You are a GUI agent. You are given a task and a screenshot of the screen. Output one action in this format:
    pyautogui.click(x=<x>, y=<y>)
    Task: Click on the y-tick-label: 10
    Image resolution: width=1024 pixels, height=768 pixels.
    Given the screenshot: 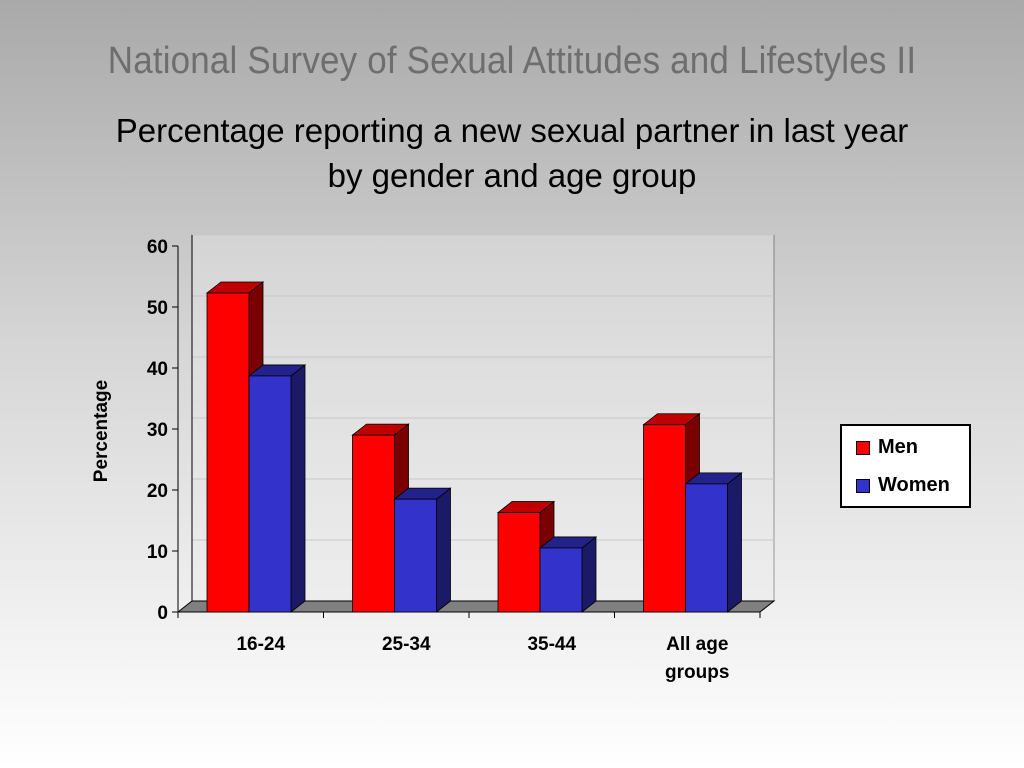 What is the action you would take?
    pyautogui.click(x=157, y=552)
    